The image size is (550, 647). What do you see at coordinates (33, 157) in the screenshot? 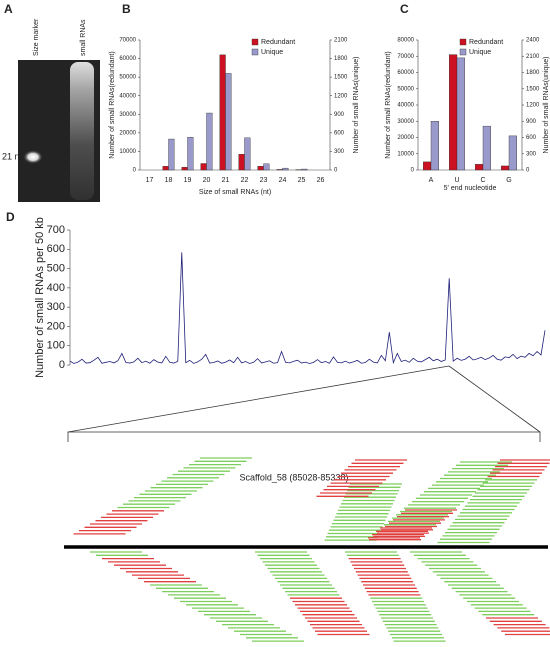
I see `marker-band` at bounding box center [33, 157].